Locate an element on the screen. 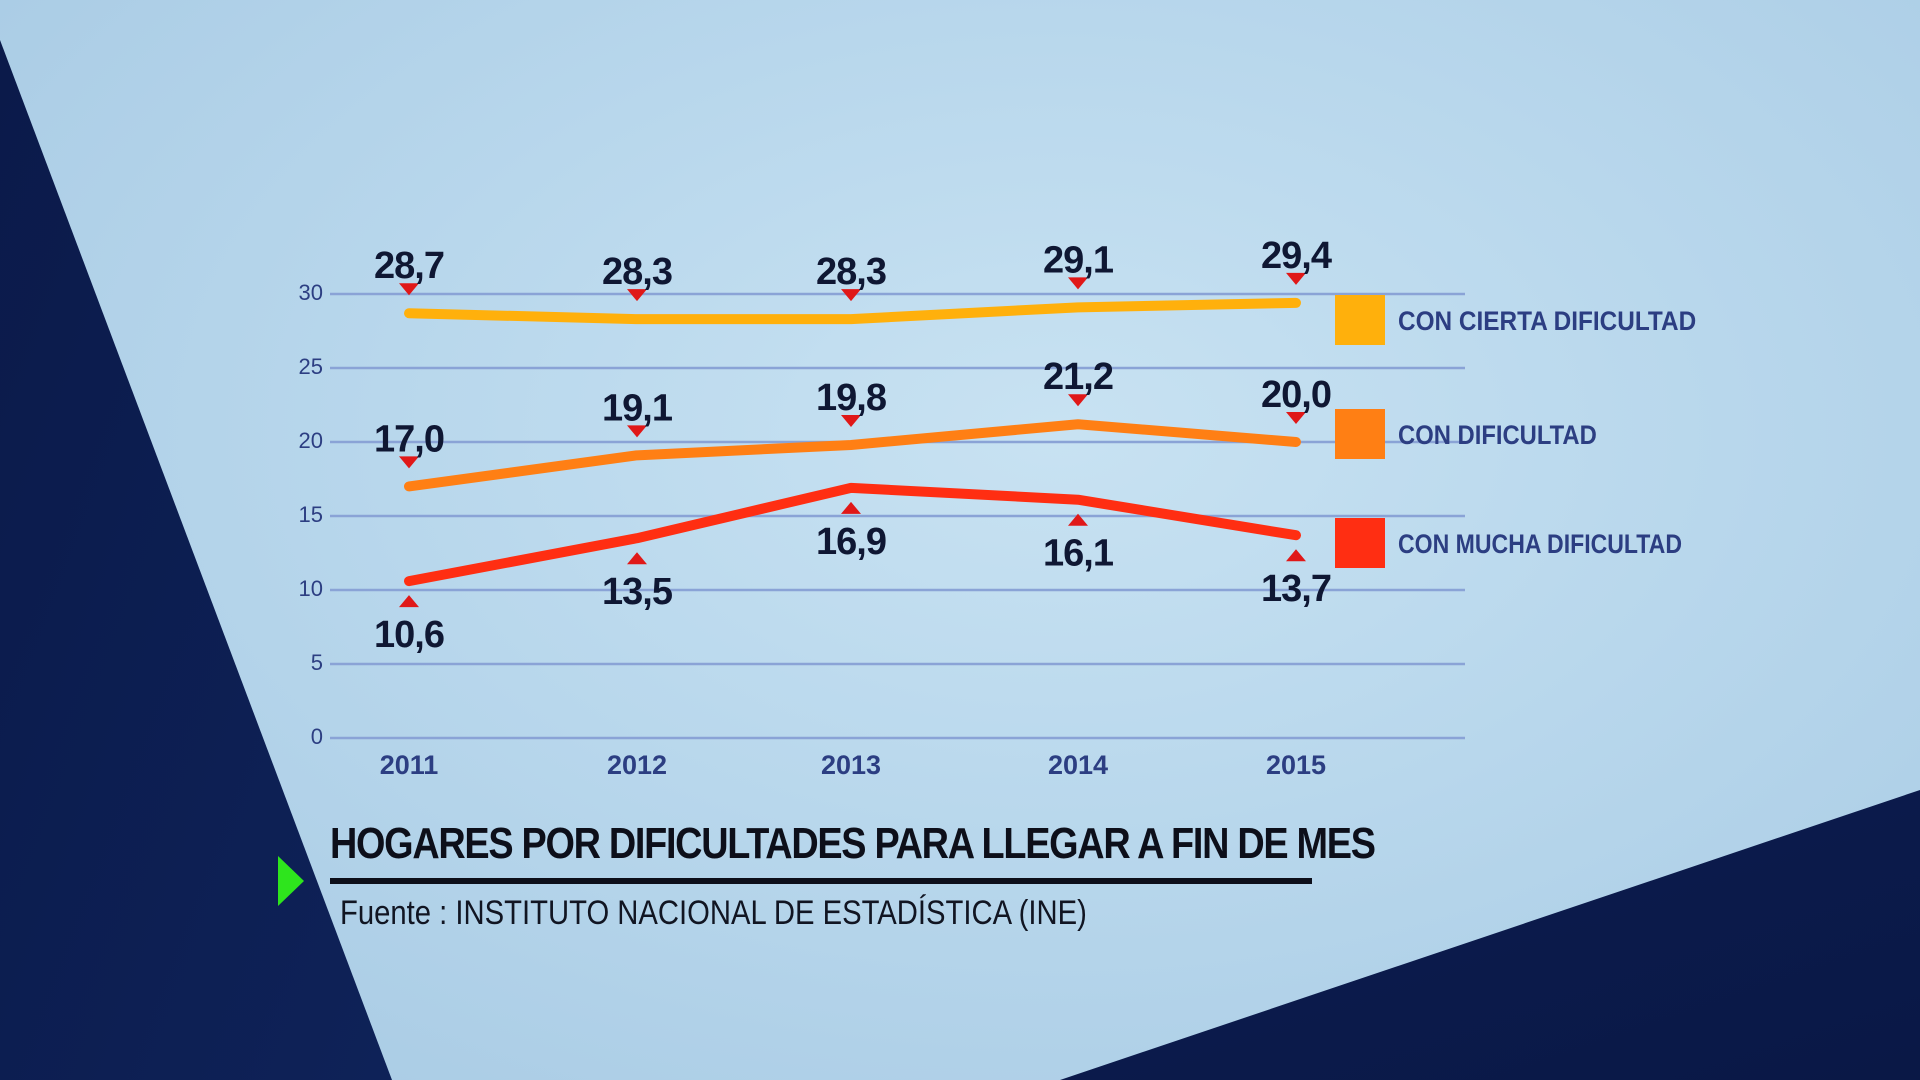  y-tick-label: 20 is located at coordinates (311, 440).